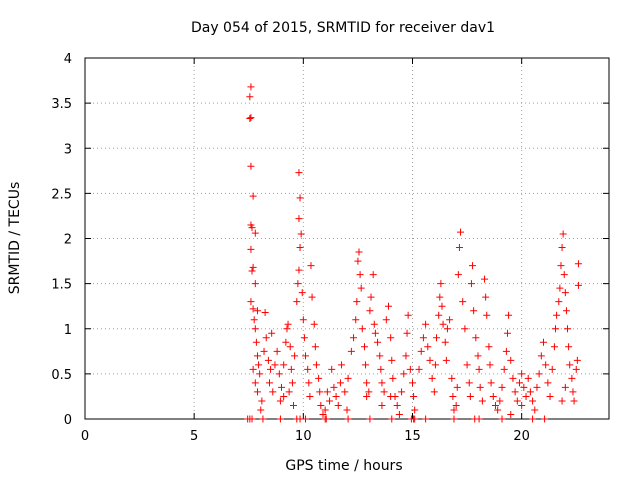 This screenshot has width=640, height=480. I want to click on x-tick-label: 0, so click(85, 436).